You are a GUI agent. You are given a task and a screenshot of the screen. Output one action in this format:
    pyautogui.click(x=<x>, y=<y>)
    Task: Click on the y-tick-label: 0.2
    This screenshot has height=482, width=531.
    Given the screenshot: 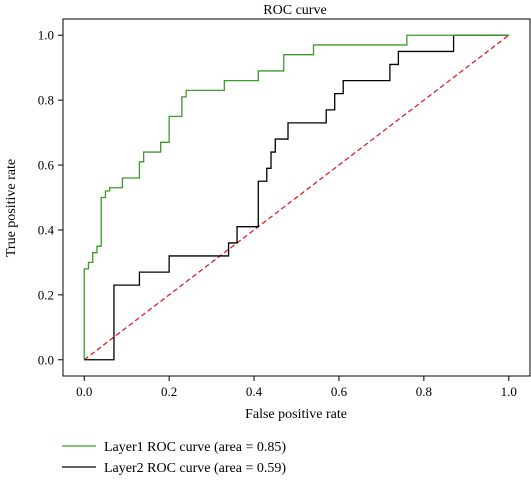 What is the action you would take?
    pyautogui.click(x=46, y=294)
    